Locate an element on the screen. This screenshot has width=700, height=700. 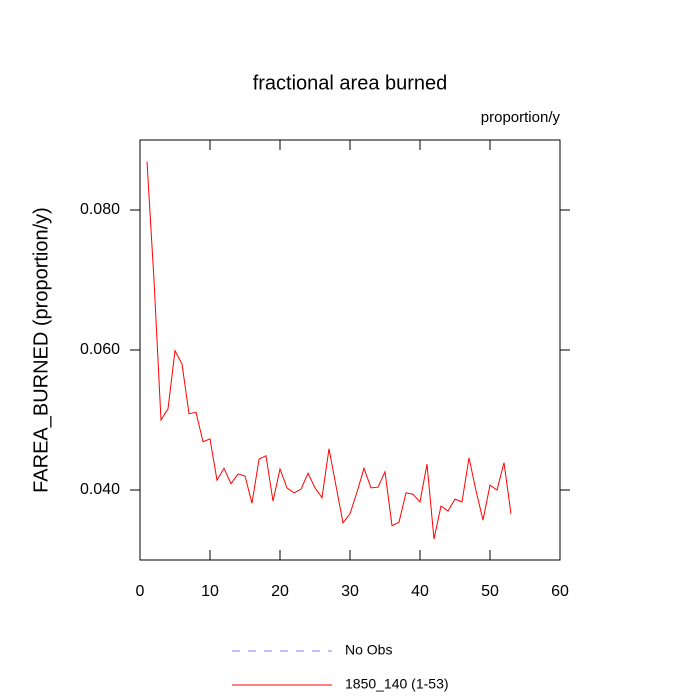
x-tick-label: 60 is located at coordinates (560, 591).